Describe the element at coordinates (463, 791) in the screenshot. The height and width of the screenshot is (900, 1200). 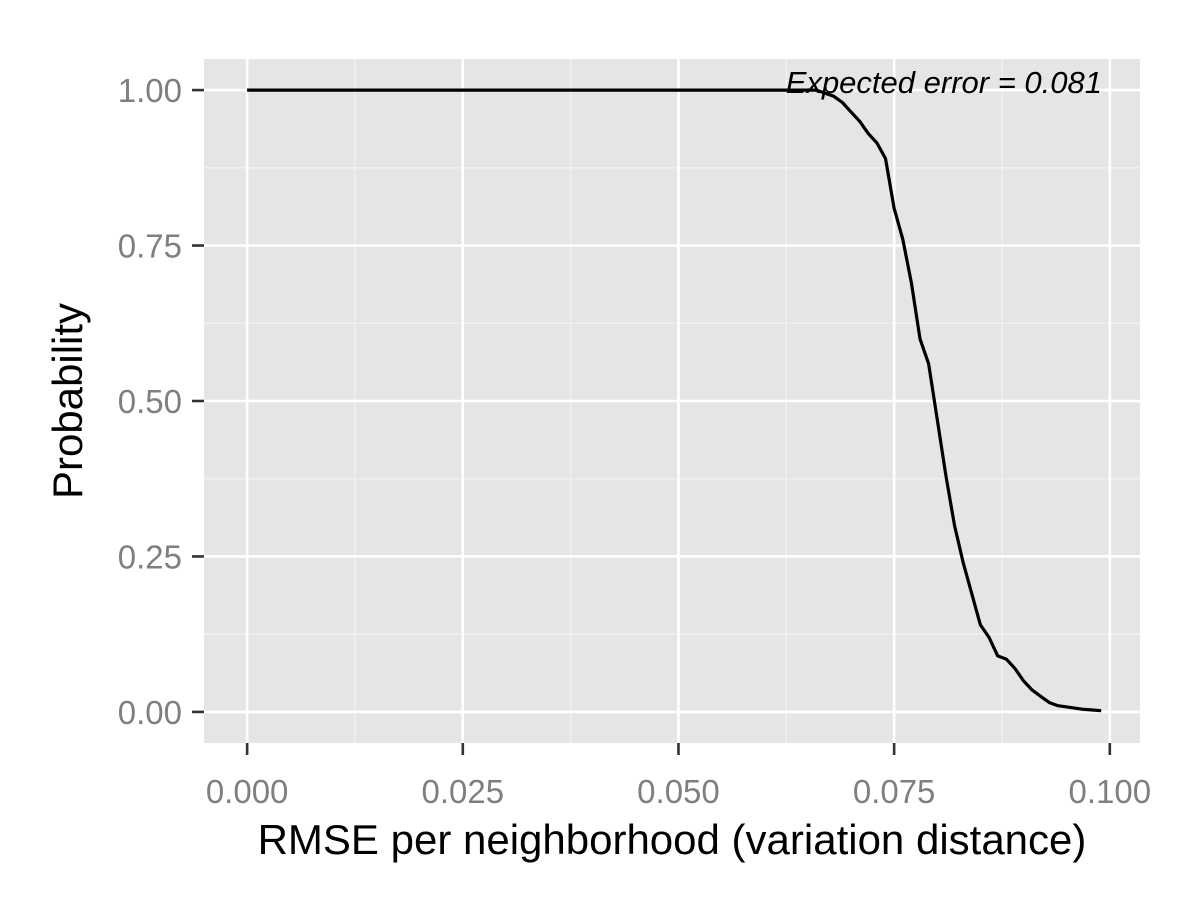
I see `x-tick-label: 0.025` at that location.